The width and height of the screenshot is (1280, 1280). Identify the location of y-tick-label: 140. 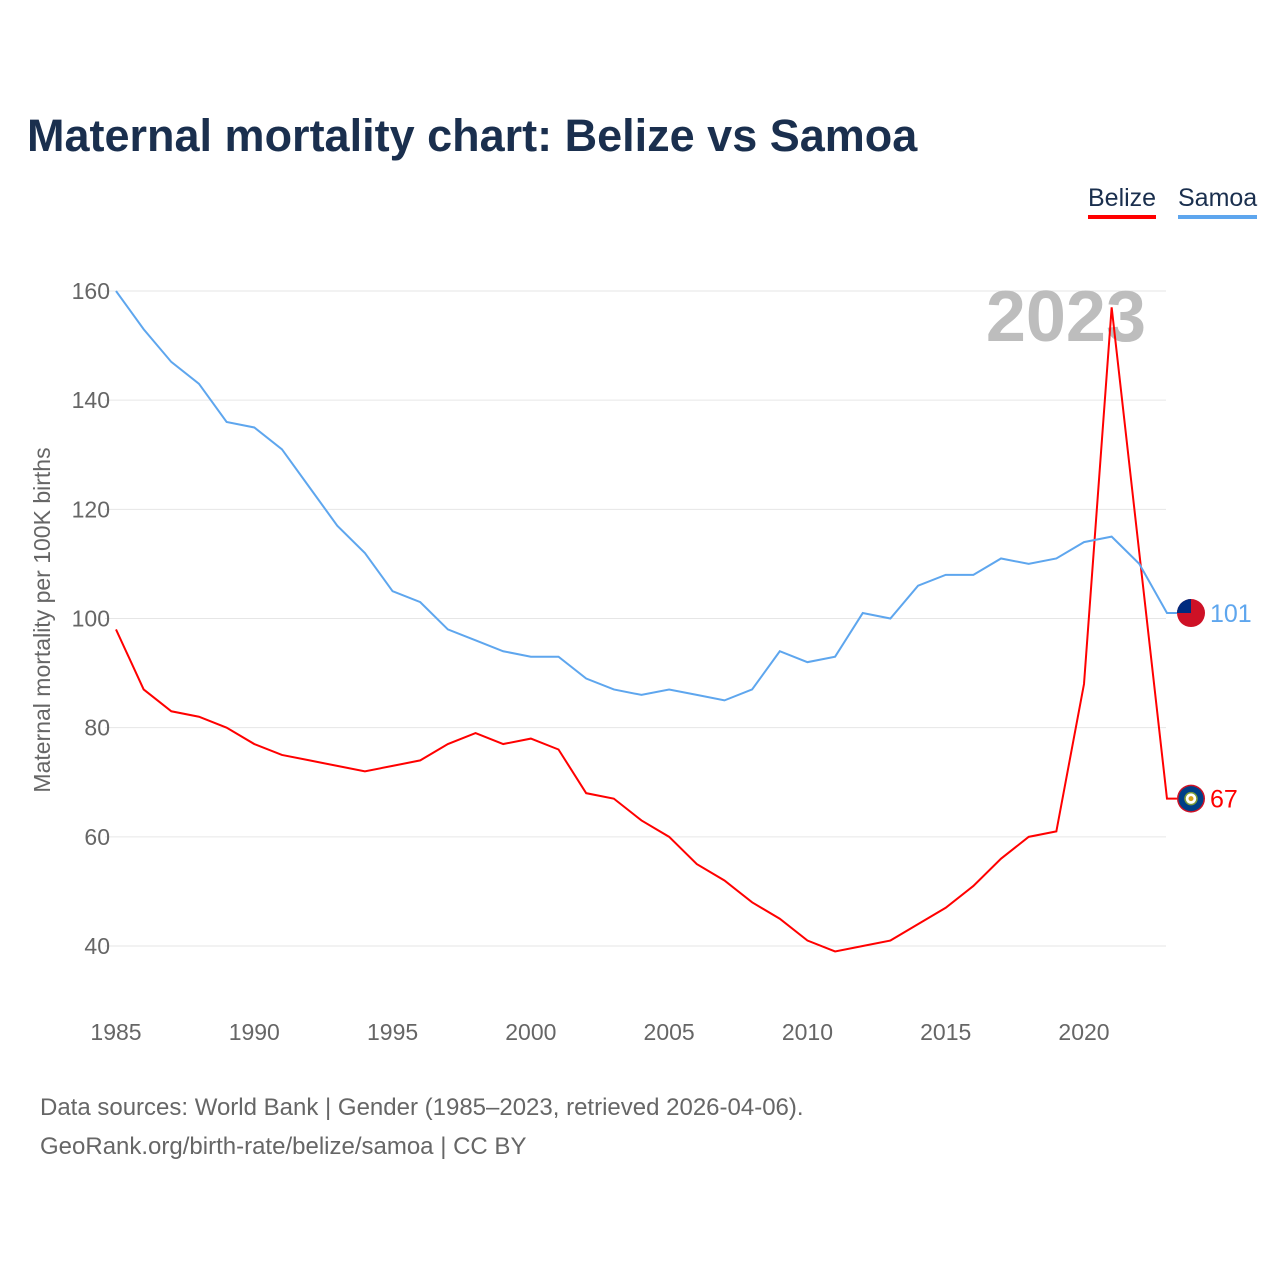
(91, 400).